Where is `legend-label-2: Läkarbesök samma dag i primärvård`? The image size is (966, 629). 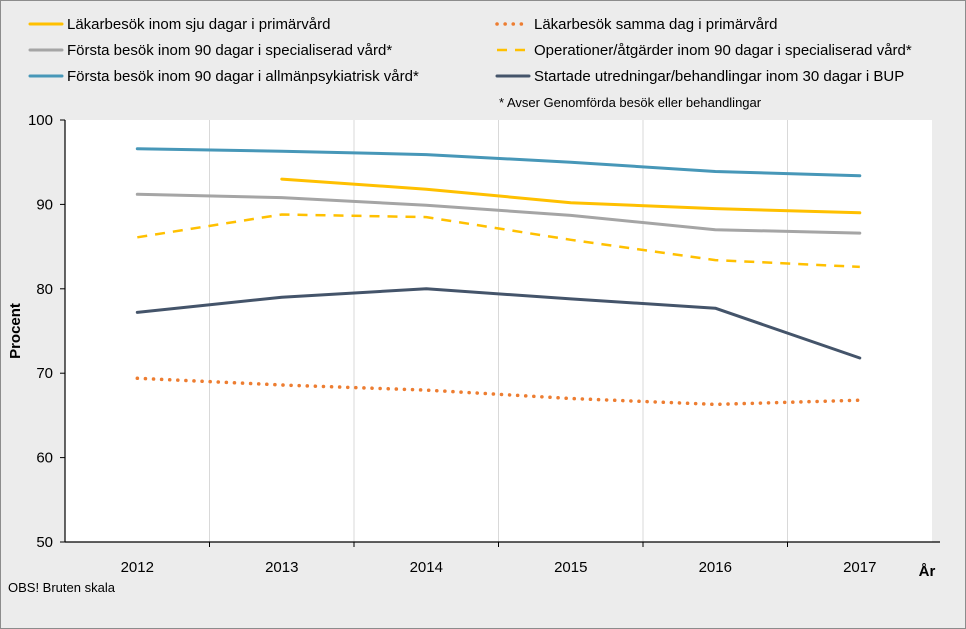
legend-label-2: Läkarbesök samma dag i primärvård is located at coordinates (655, 24).